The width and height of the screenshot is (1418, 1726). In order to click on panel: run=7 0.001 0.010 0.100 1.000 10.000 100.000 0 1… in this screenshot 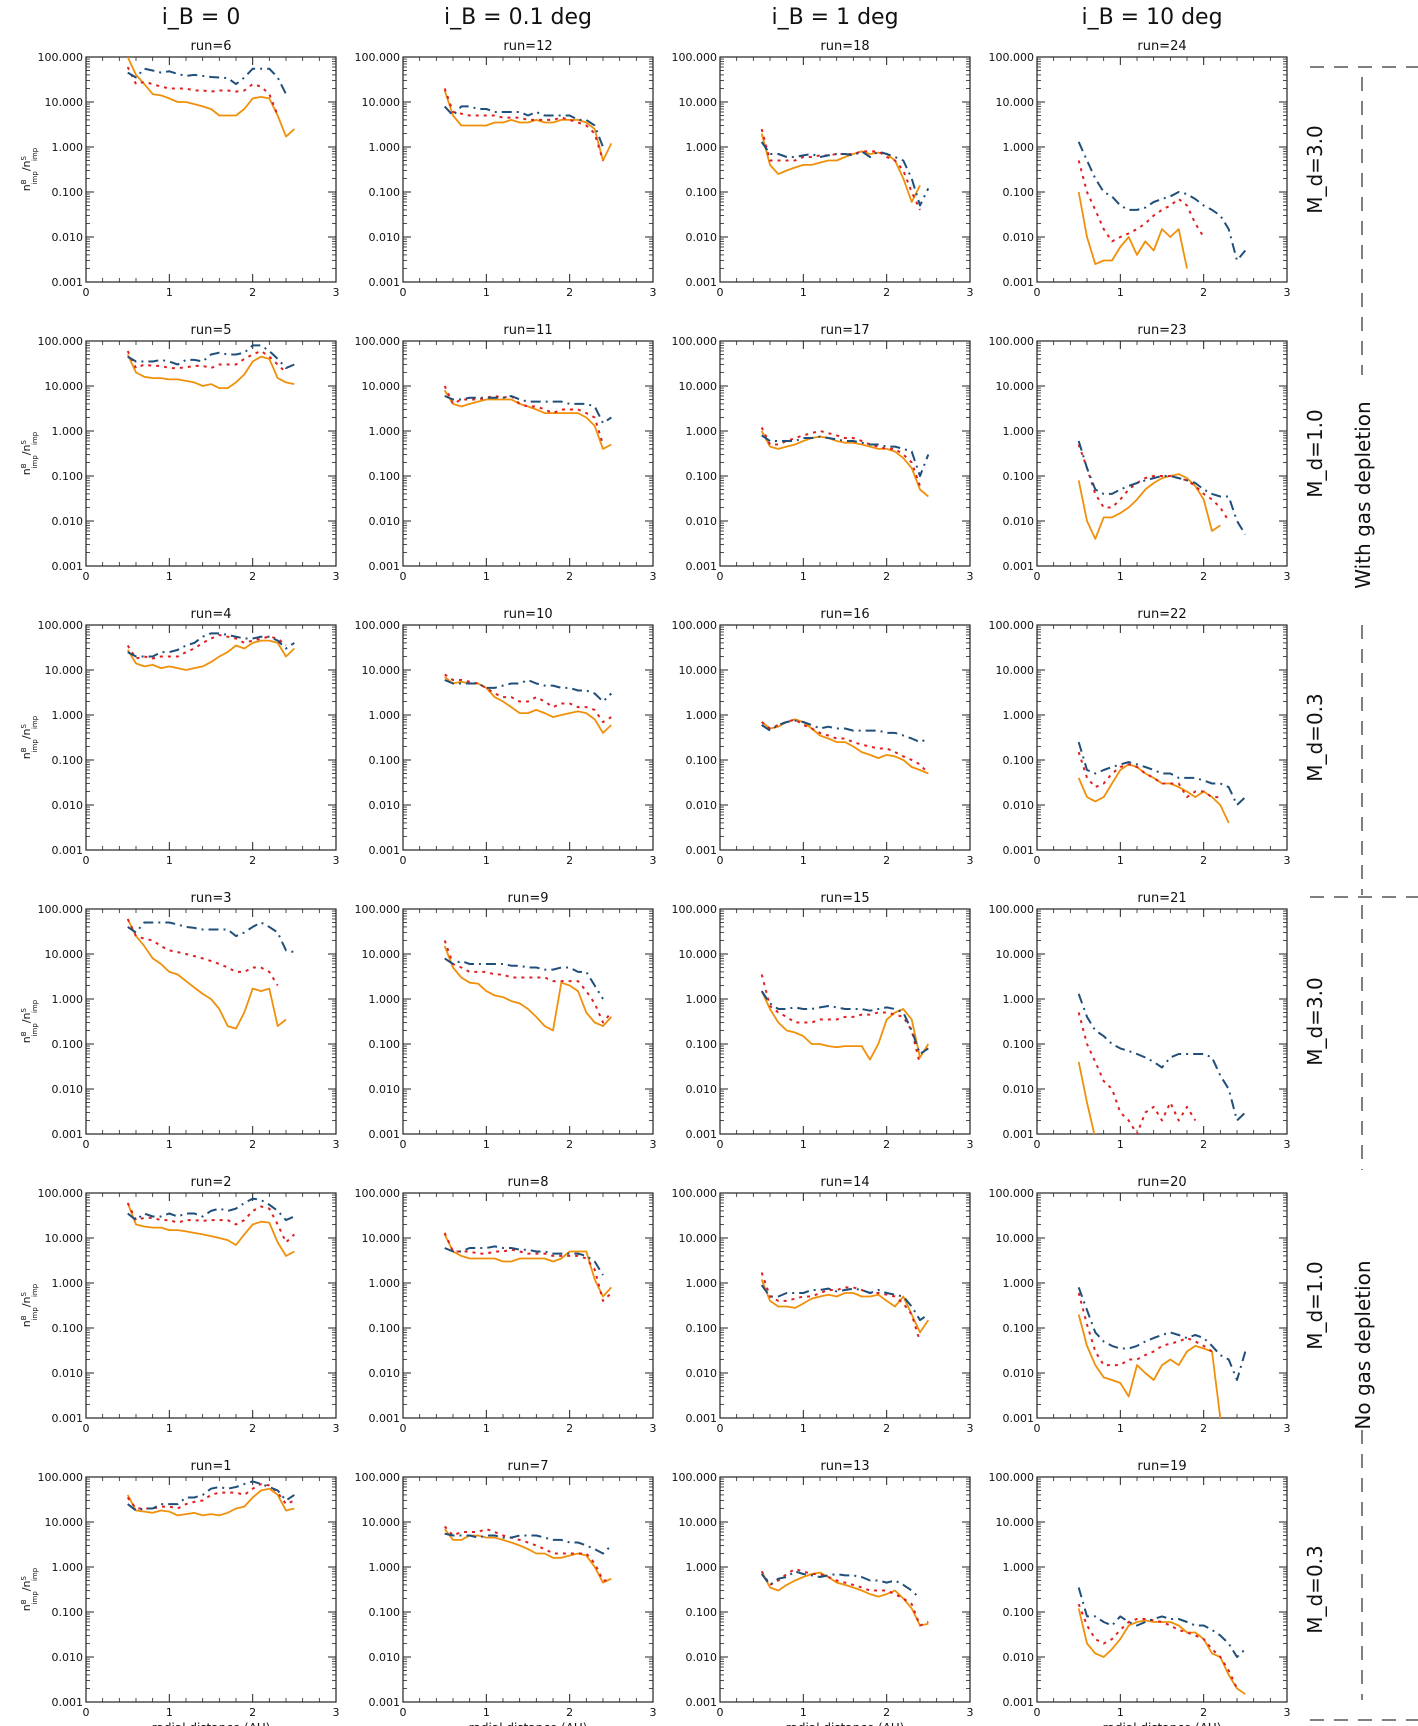, I will do `click(506, 1592)`.